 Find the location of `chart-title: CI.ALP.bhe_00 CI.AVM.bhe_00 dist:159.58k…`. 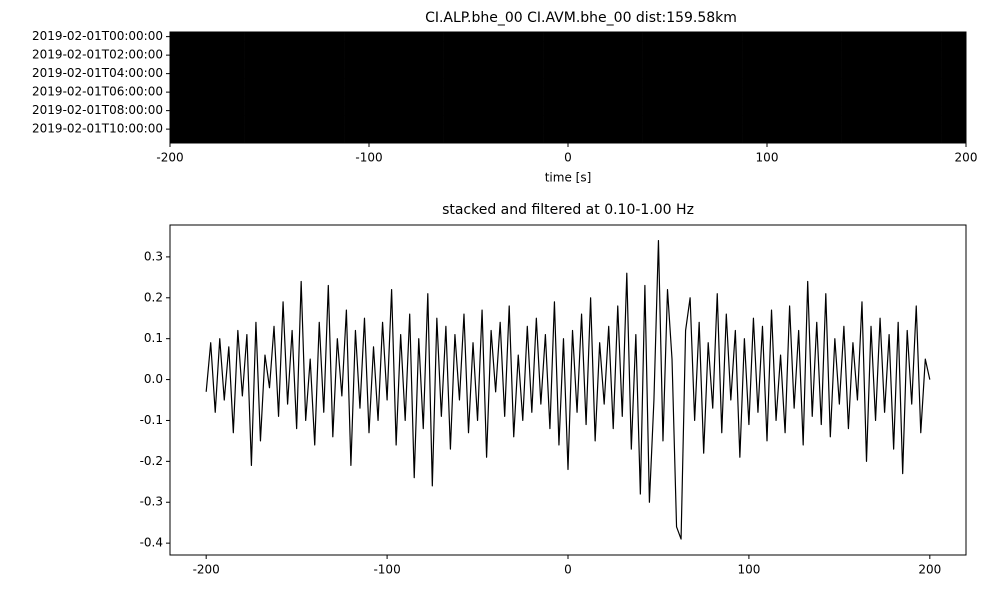

chart-title: CI.ALP.bhe_00 CI.AVM.bhe_00 dist:159.58k… is located at coordinates (581, 18).